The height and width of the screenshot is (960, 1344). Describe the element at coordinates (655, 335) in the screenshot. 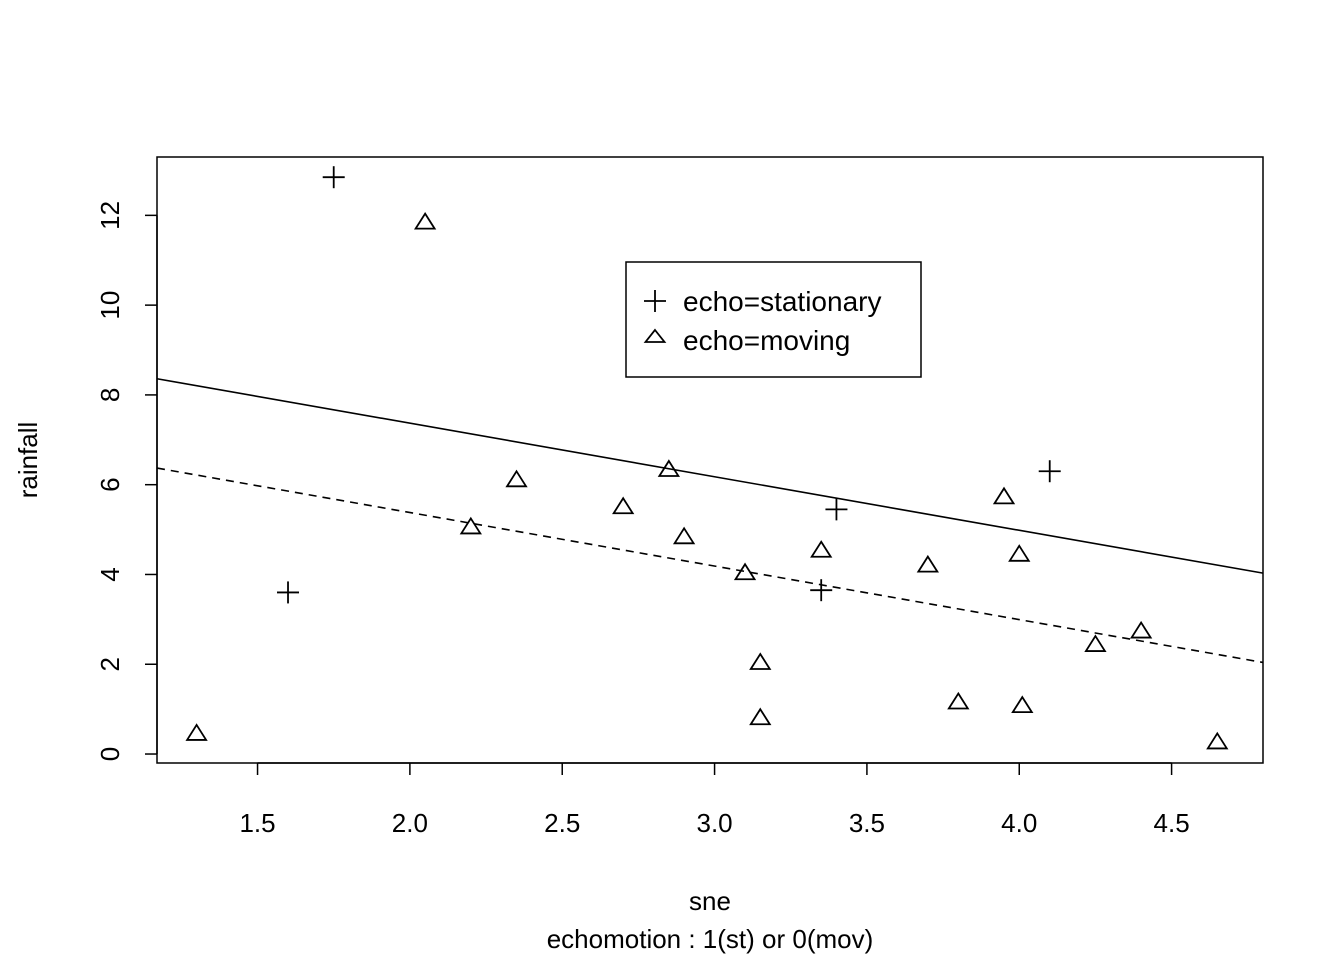

I see `legend-triangle-icon` at that location.